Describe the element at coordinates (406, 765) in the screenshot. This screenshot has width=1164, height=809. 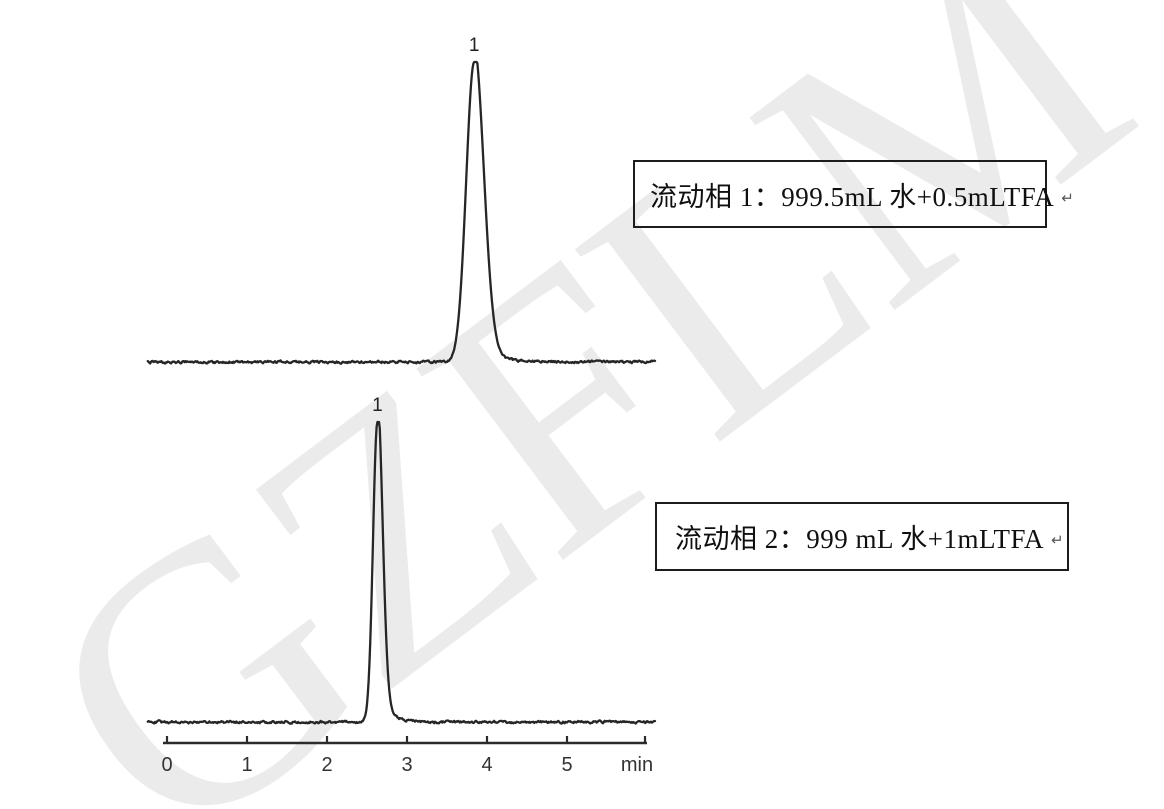
I see `x-axis-tick-label: 3` at that location.